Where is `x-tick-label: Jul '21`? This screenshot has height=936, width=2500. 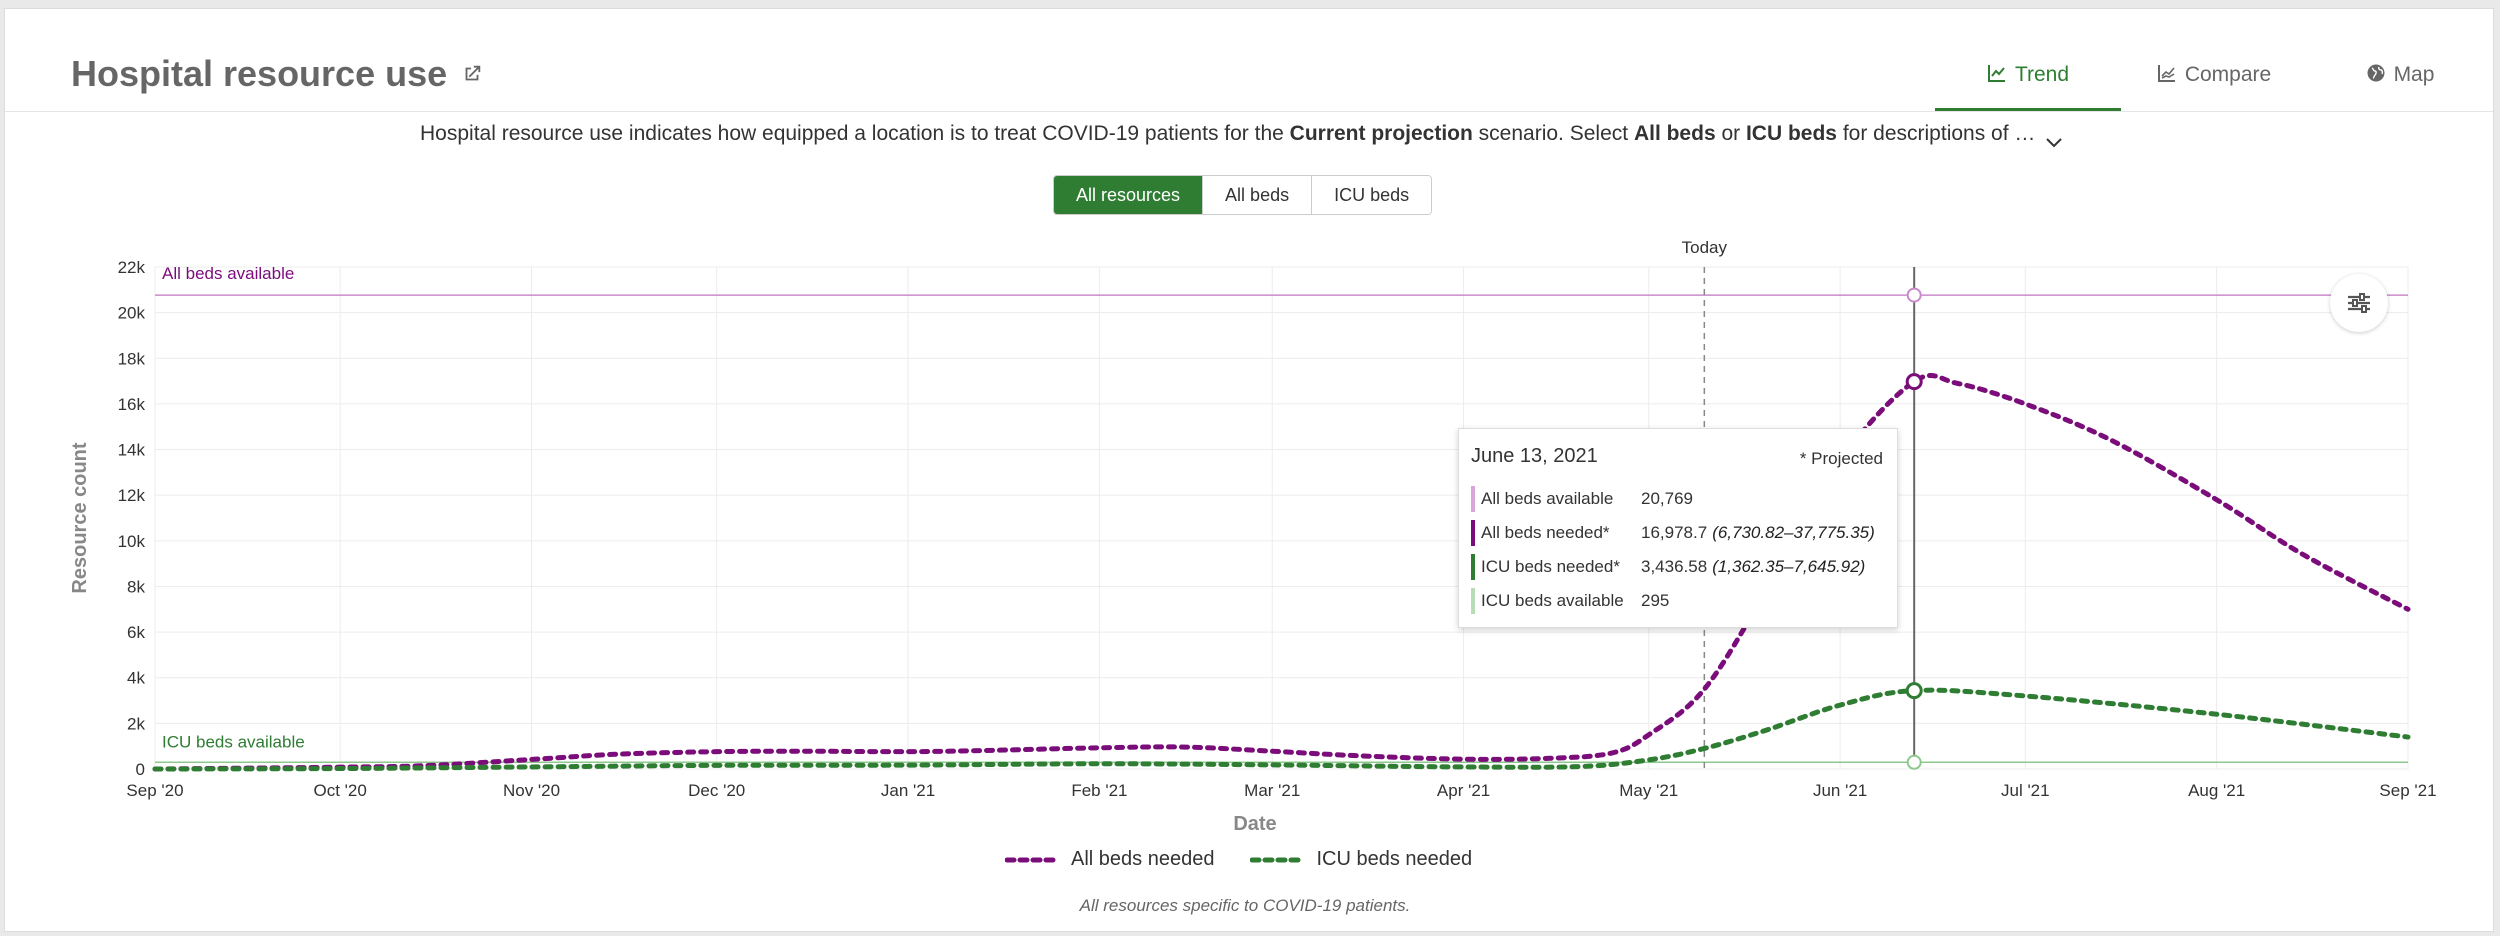 x-tick-label: Jul '21 is located at coordinates (2025, 790).